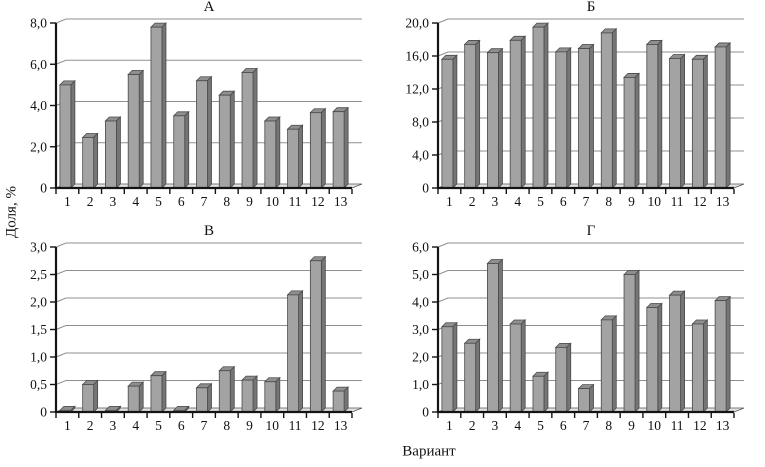 This screenshot has height=467, width=765. Describe the element at coordinates (209, 7) in the screenshot. I see `chart-title-a: А` at that location.